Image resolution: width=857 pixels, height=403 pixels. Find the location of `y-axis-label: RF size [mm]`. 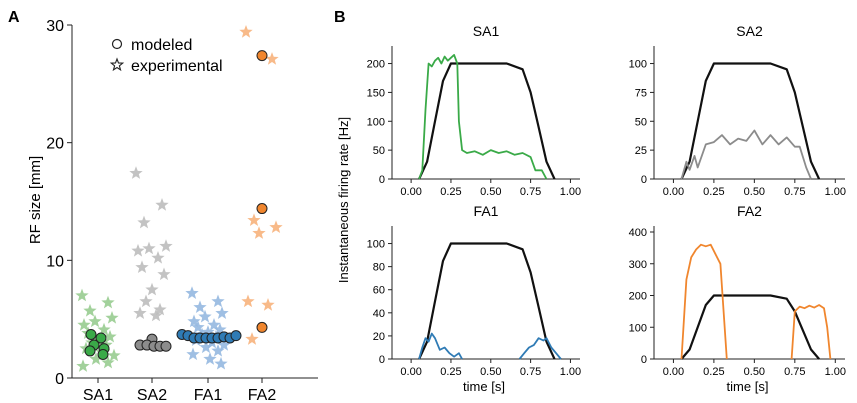

y-axis-label: RF size [mm] is located at coordinates (35, 200).